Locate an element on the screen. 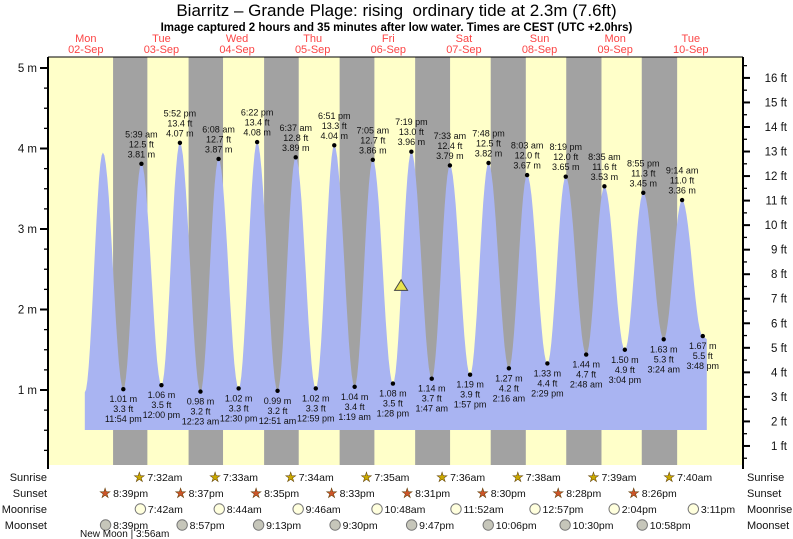 The image size is (793, 539). day-name-label: Thu is located at coordinates (312, 39).